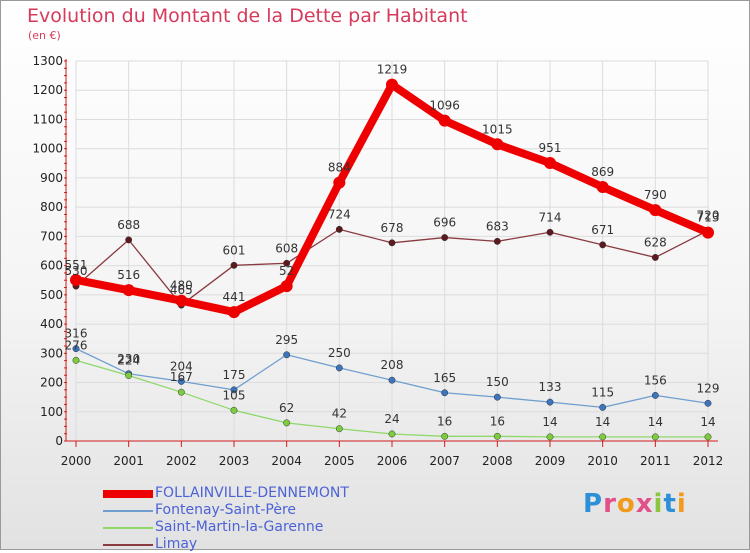 Image resolution: width=750 pixels, height=553 pixels. I want to click on data-label: 52, so click(286, 271).